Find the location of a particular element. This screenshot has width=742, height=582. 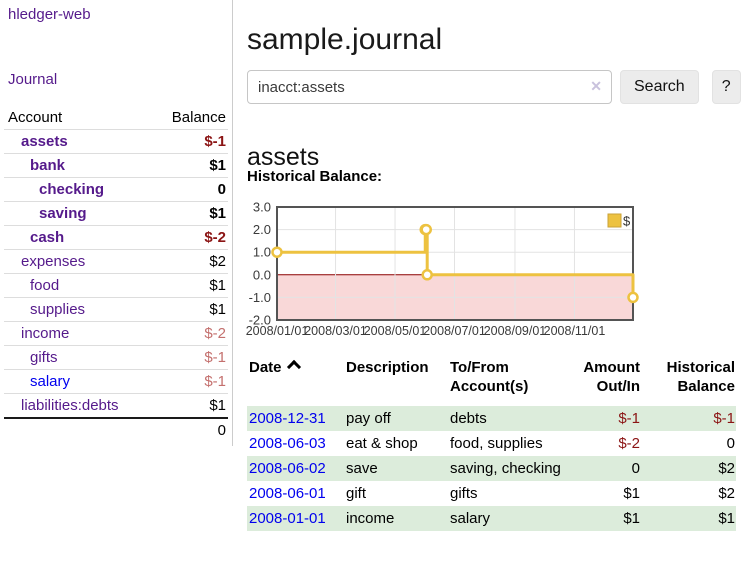

account-row: gifts $-1 is located at coordinates (116, 357).